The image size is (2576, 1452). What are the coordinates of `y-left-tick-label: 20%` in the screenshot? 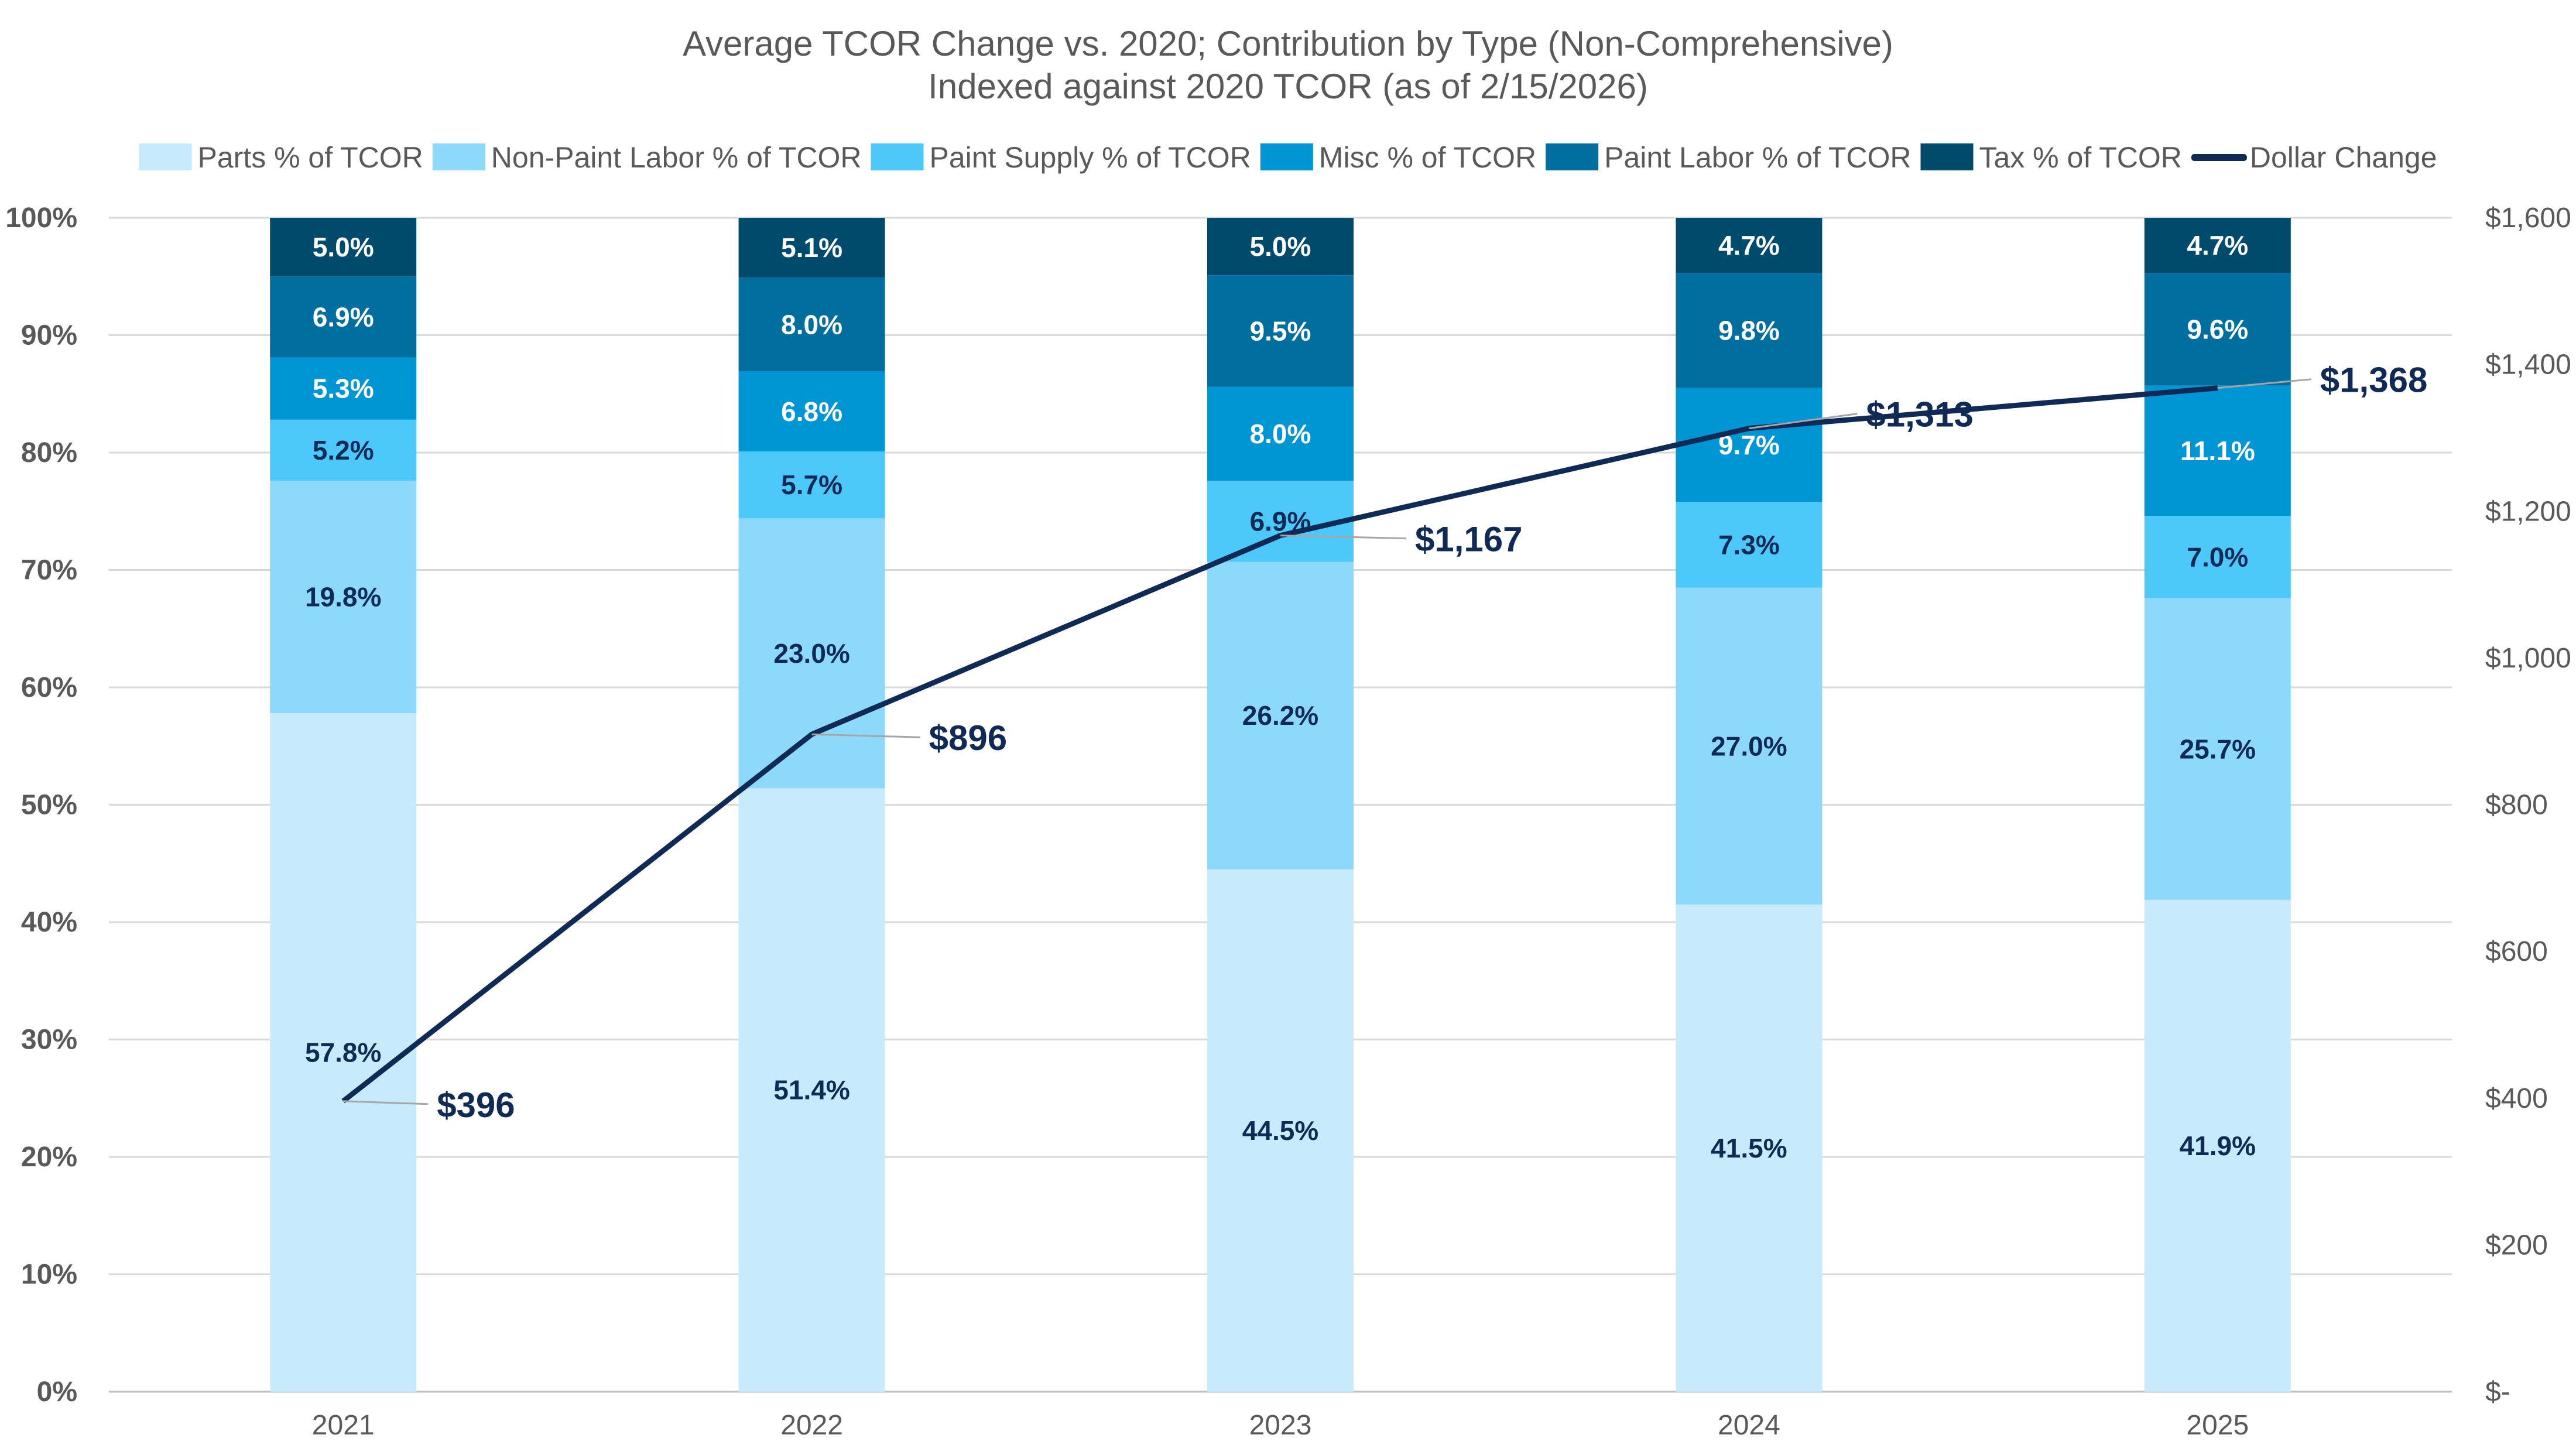 It's located at (49, 1157).